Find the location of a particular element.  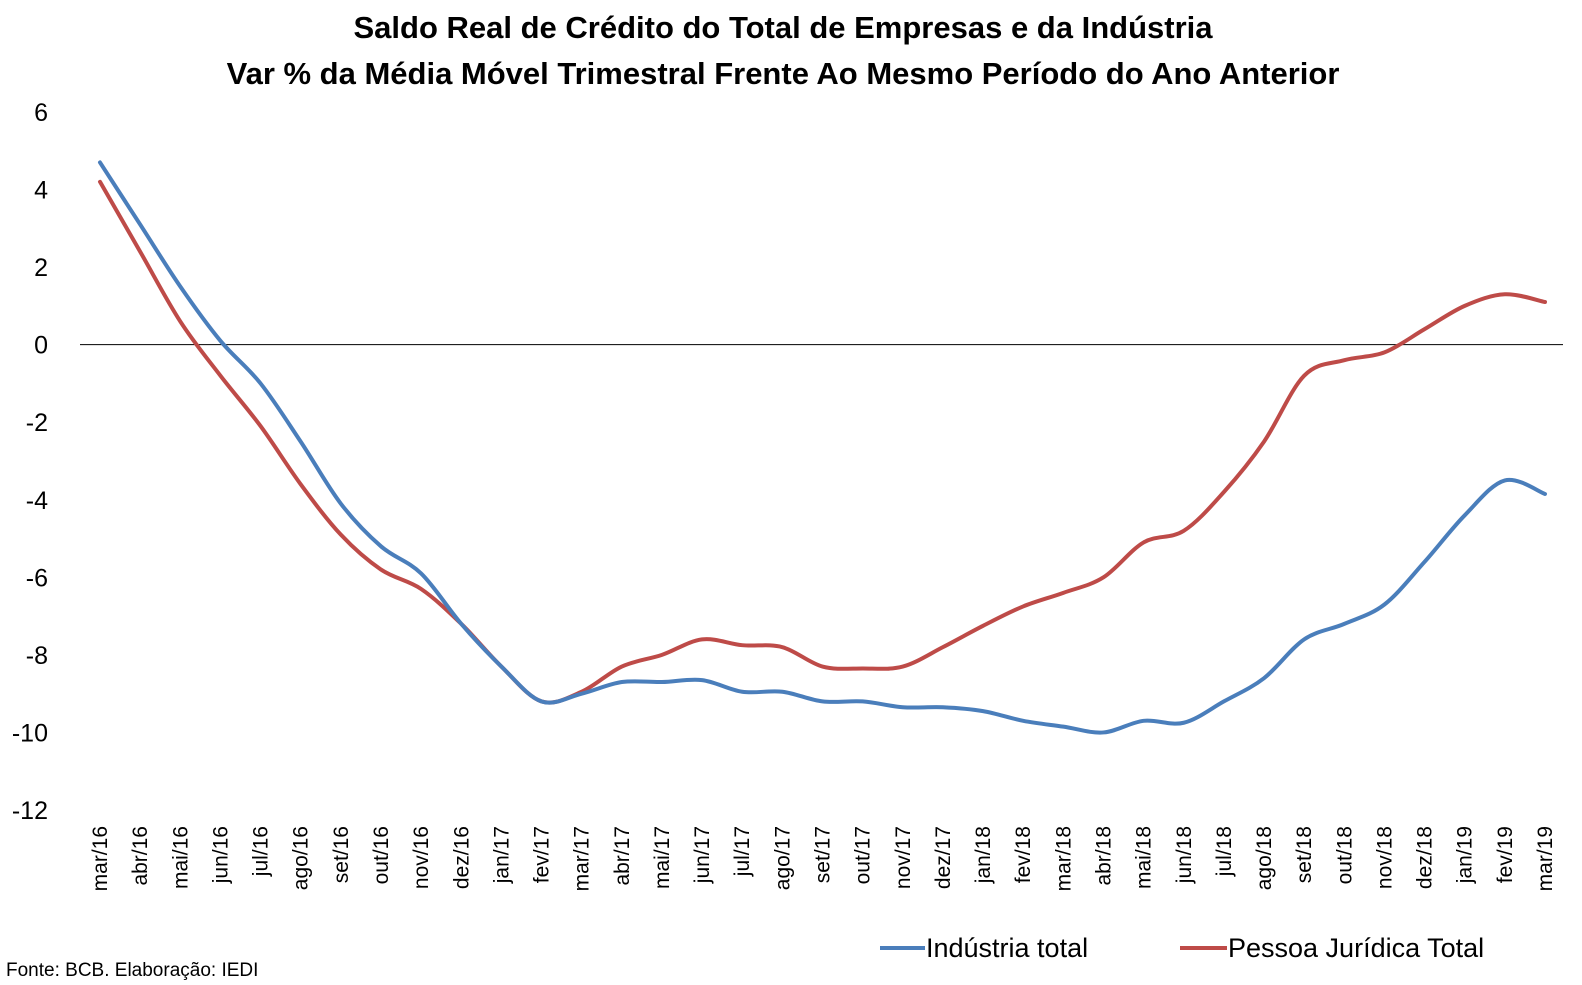

x-tick-label: mai/18 is located at coordinates (1144, 857).